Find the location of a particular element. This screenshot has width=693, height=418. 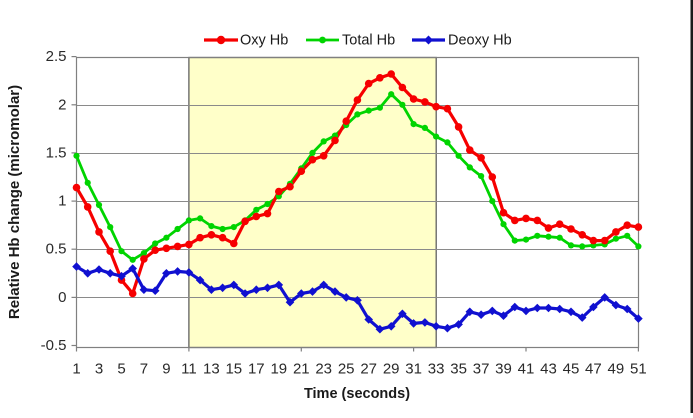

svg-text: 3 is located at coordinates (99, 369).